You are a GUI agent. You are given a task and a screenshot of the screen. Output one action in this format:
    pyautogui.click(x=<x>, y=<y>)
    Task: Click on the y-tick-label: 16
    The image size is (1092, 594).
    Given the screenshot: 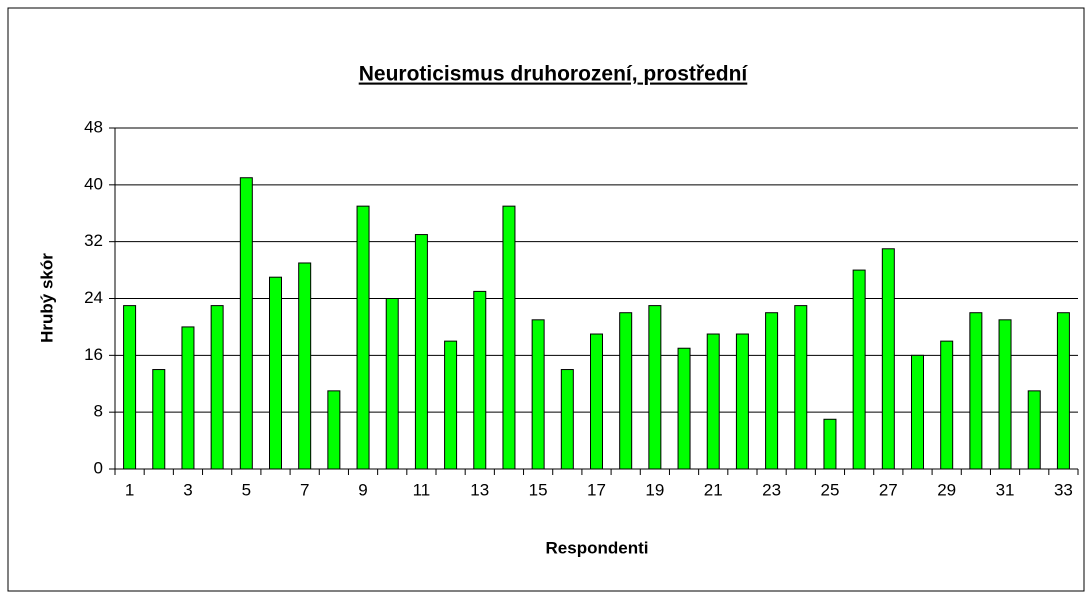 What is the action you would take?
    pyautogui.click(x=93, y=354)
    